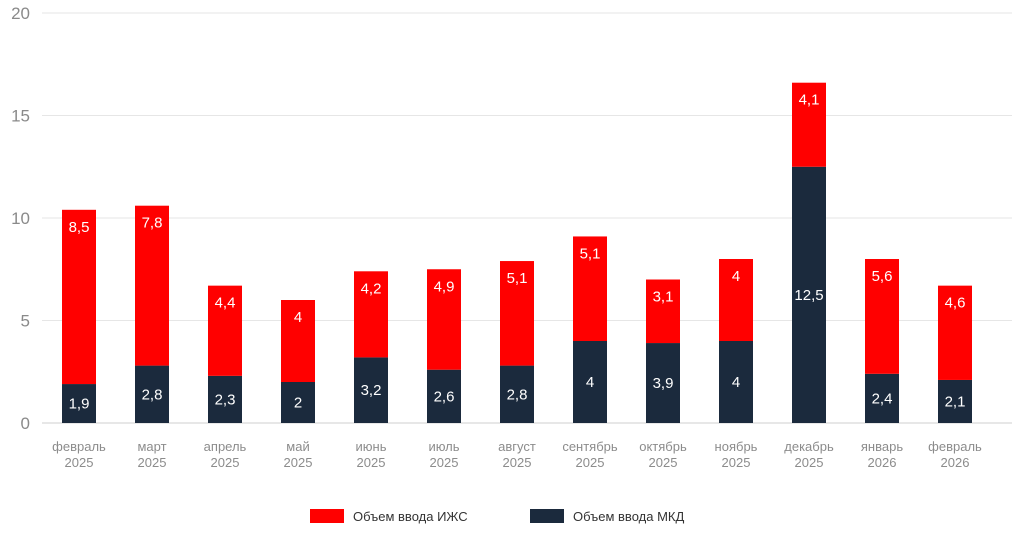 The image size is (1024, 538). I want to click on data-label: 8,5, so click(79, 227).